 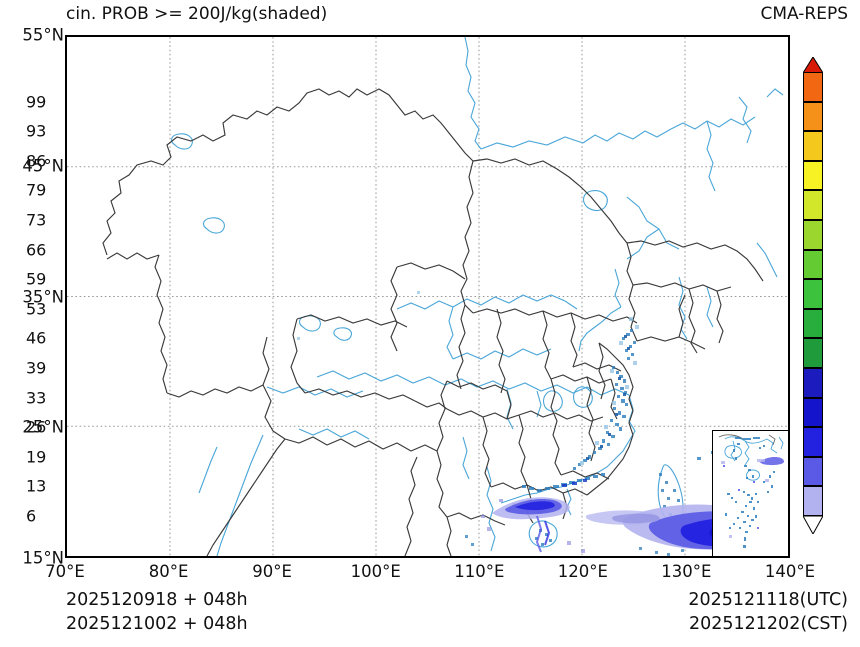 What do you see at coordinates (272, 571) in the screenshot?
I see `x-tick-label: 90°E` at bounding box center [272, 571].